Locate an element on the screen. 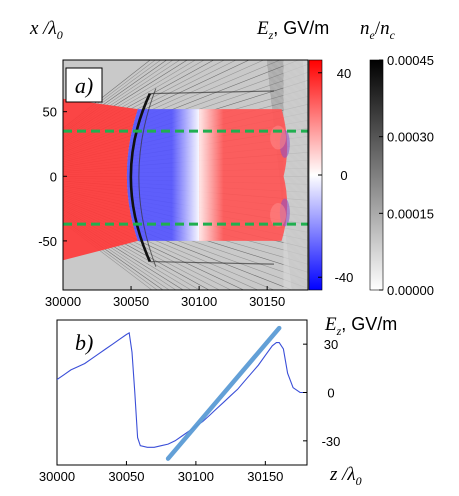  panel-b-ytick-label: 30 is located at coordinates (331, 344).